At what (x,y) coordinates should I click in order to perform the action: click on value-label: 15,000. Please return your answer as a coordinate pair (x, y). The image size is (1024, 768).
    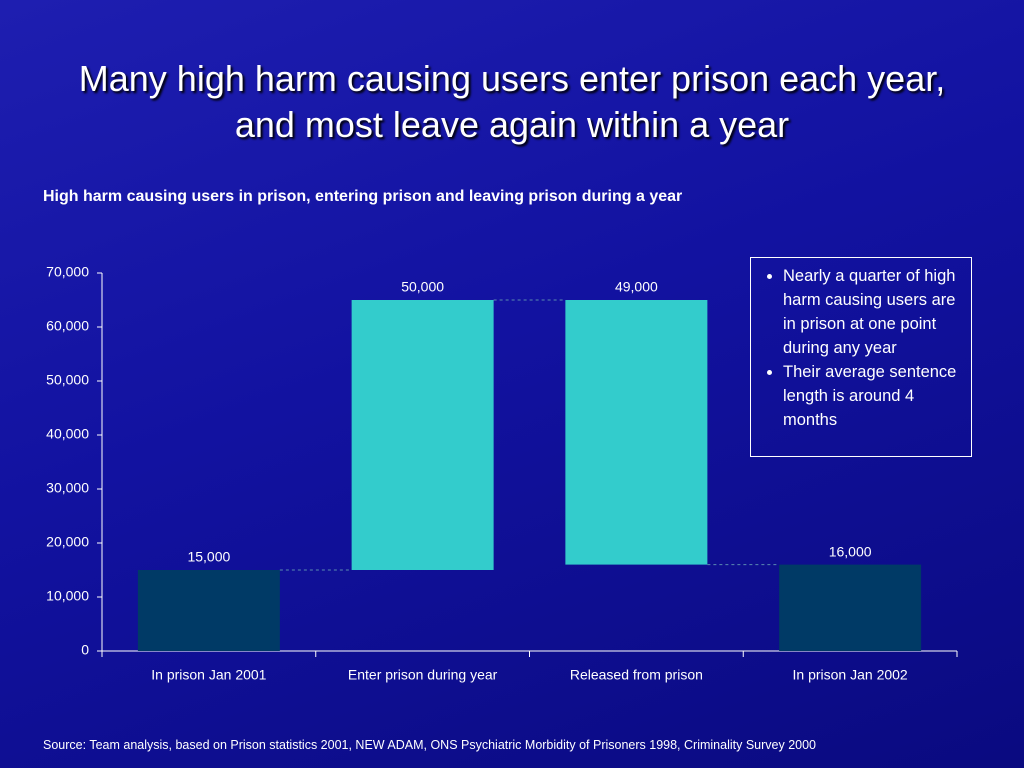
    Looking at the image, I should click on (208, 557).